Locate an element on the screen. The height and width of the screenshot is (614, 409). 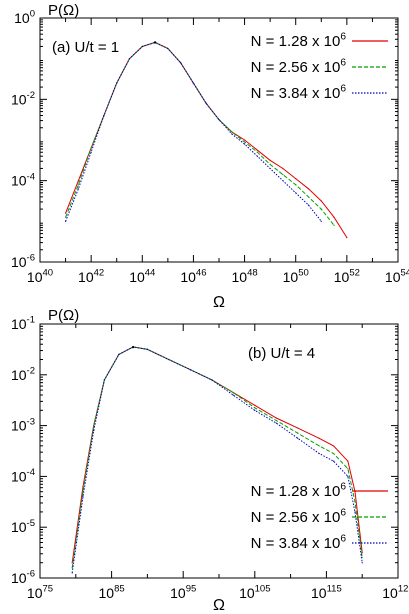
x-tick-label: 1085 is located at coordinates (112, 592).